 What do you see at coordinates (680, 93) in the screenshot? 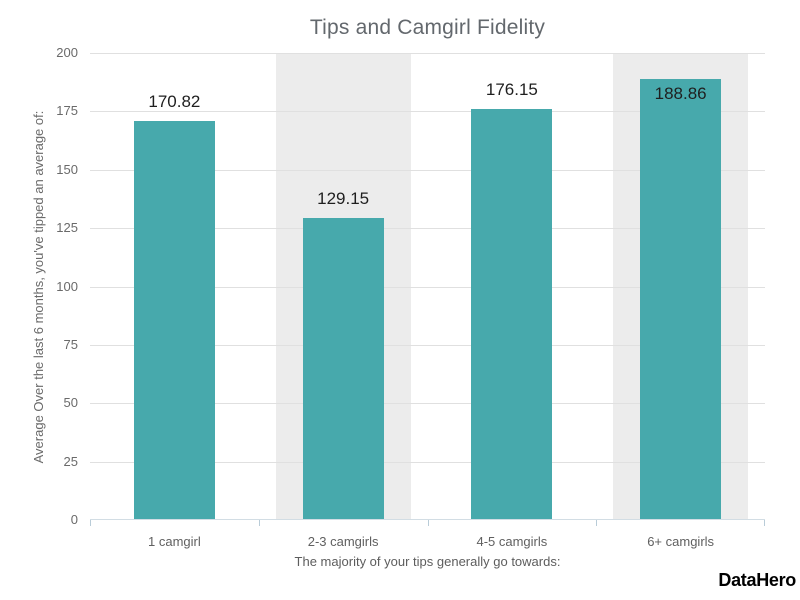
I see `value-label-6+ camgirls: 188.86` at bounding box center [680, 93].